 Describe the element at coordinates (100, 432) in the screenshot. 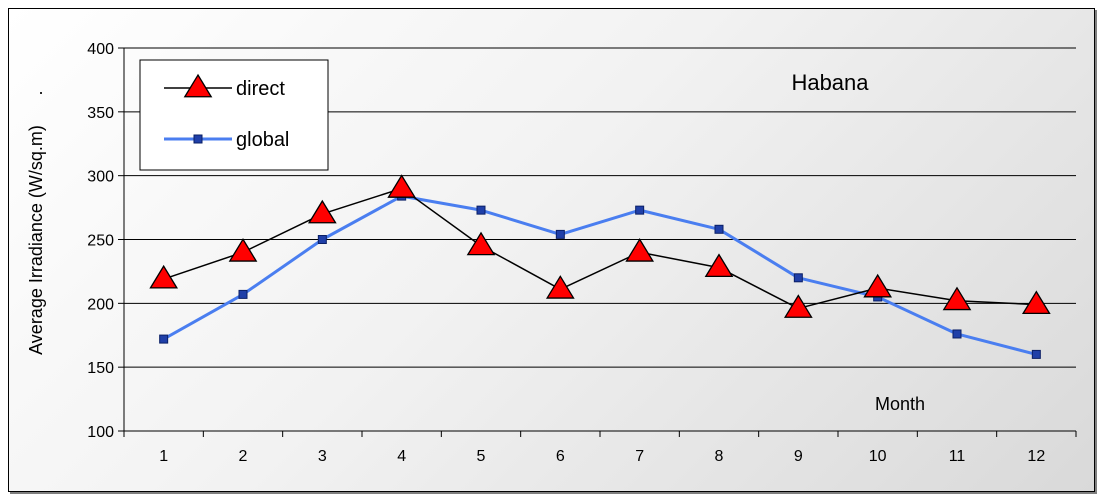

I see `y-tick-label: 100` at that location.